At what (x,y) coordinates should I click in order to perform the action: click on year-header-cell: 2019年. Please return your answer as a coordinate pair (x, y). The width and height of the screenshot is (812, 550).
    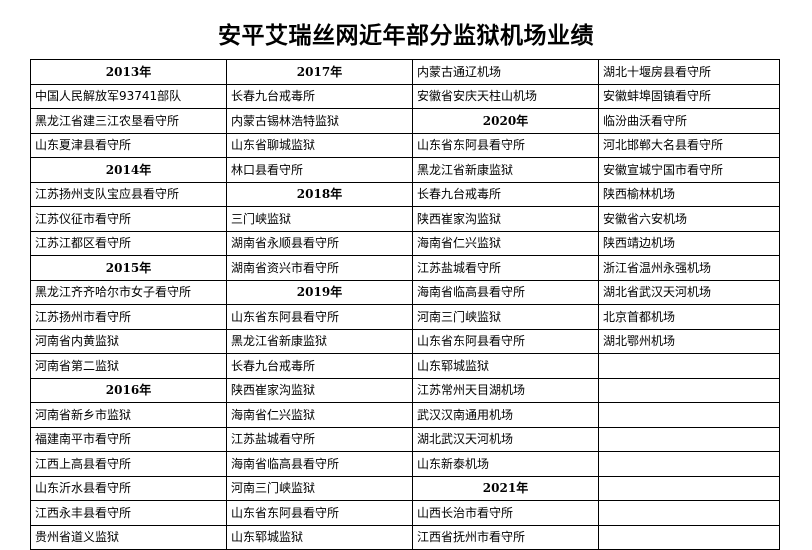
    Looking at the image, I should click on (319, 292).